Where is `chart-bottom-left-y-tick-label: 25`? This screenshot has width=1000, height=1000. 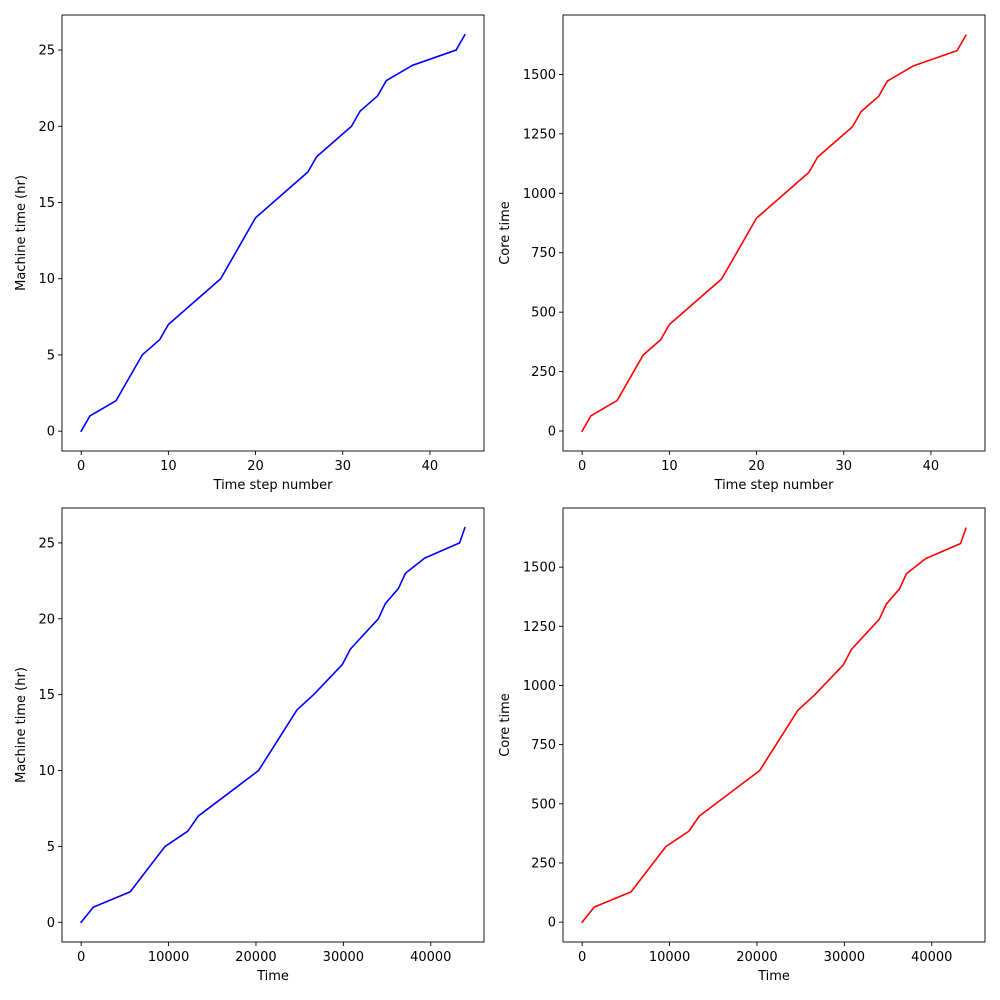 chart-bottom-left-y-tick-label: 25 is located at coordinates (46, 543).